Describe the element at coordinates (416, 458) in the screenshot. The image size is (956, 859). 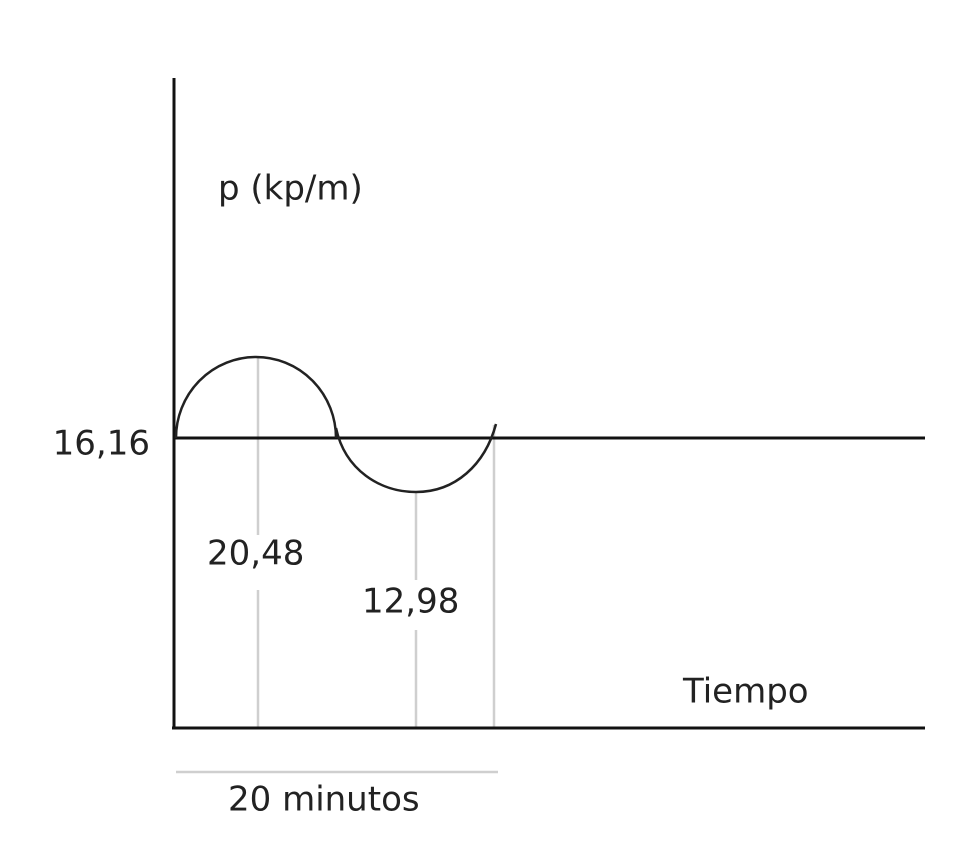
I see `wave-trough` at that location.